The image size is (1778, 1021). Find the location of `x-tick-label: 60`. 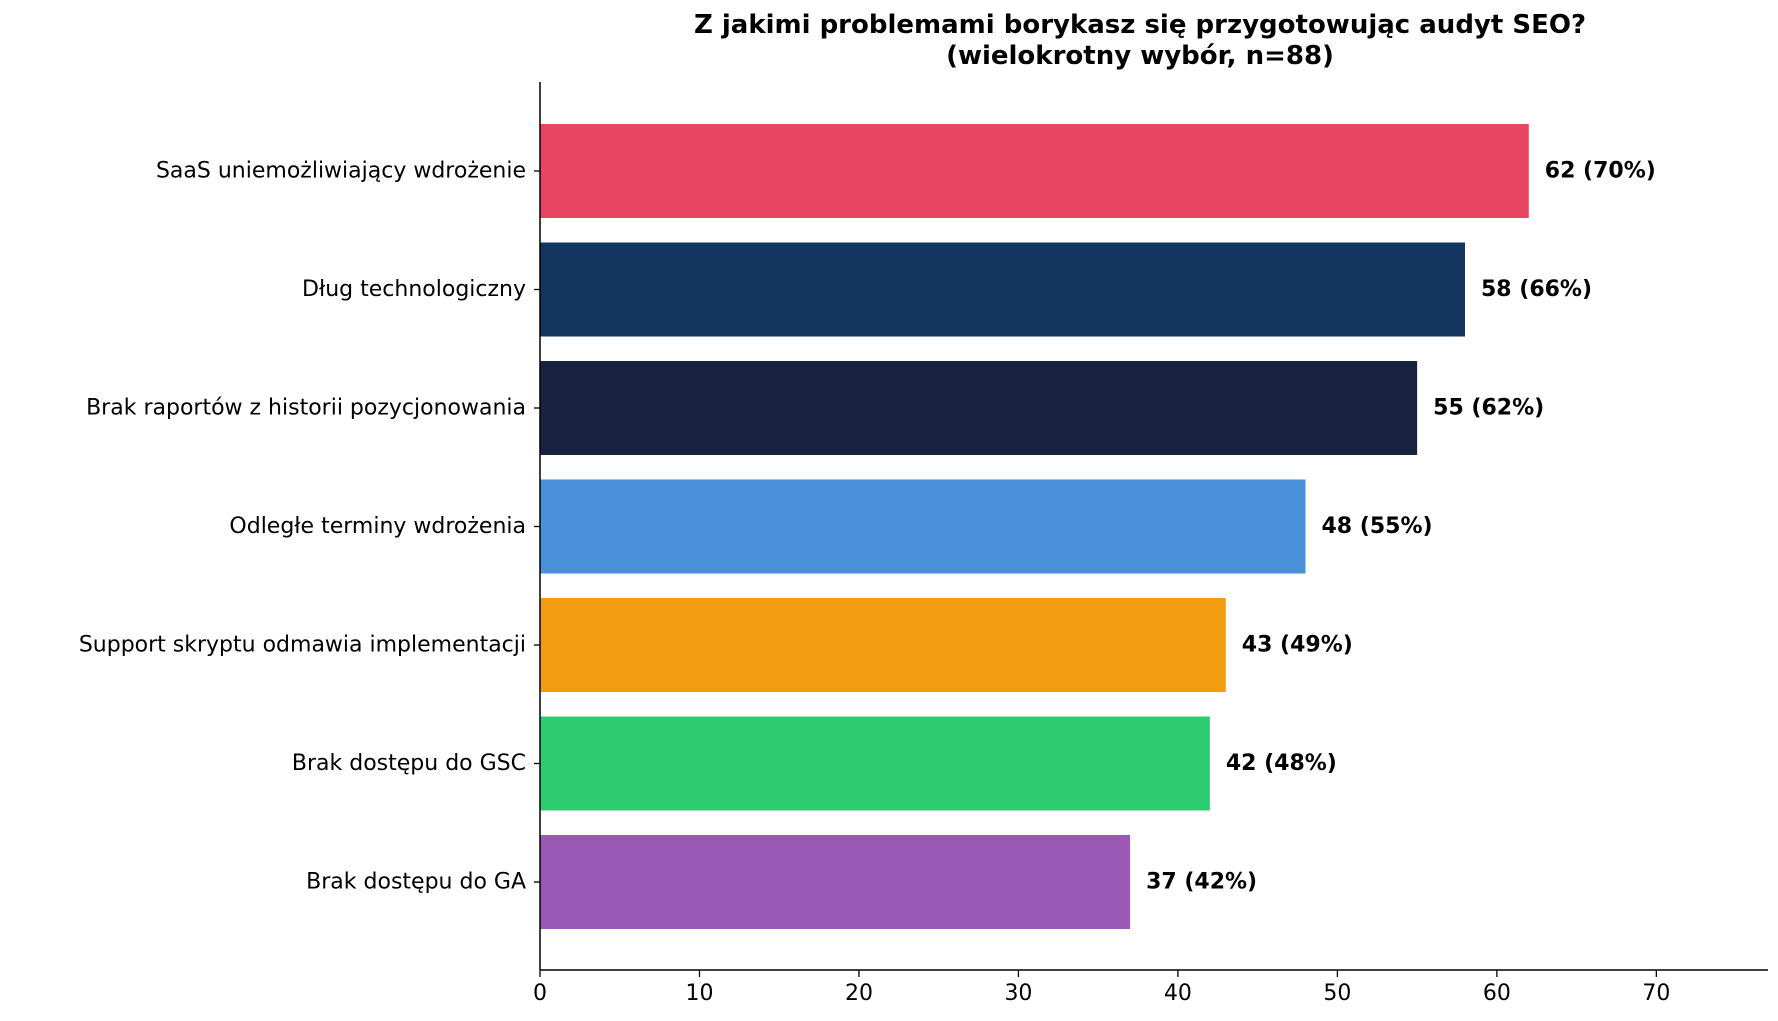

x-tick-label: 60 is located at coordinates (1497, 993).